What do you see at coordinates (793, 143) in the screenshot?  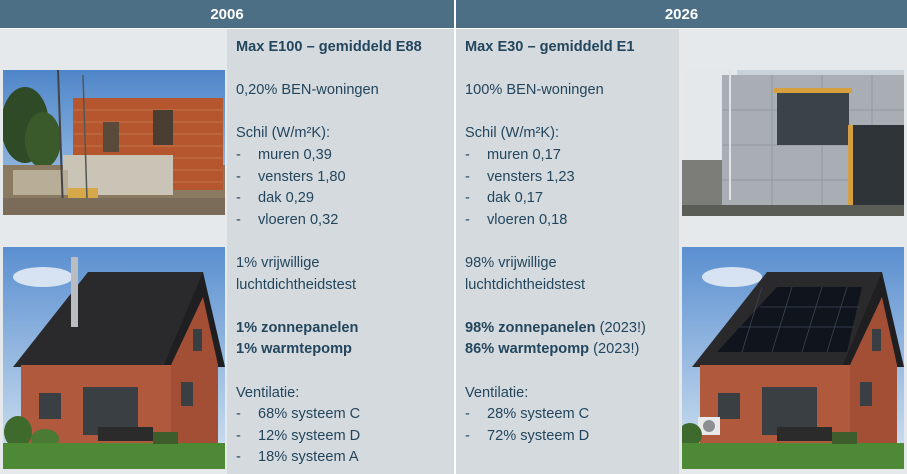 I see `construction-2026-photo` at bounding box center [793, 143].